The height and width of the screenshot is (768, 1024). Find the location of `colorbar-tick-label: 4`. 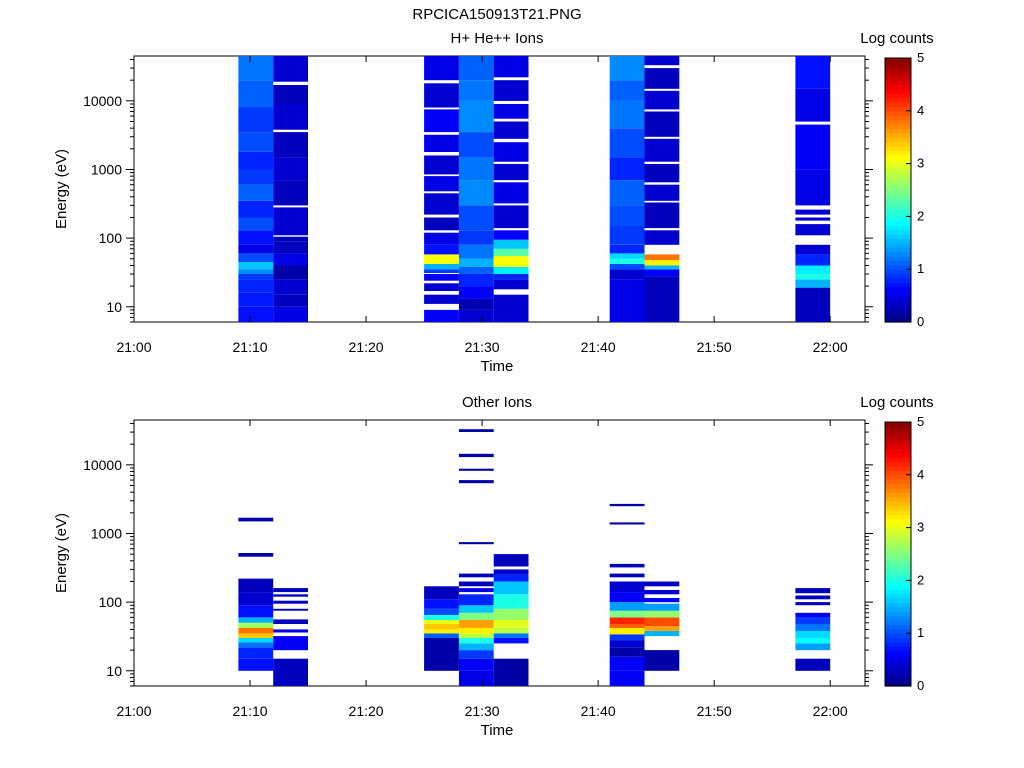

colorbar-tick-label: 4 is located at coordinates (920, 474).